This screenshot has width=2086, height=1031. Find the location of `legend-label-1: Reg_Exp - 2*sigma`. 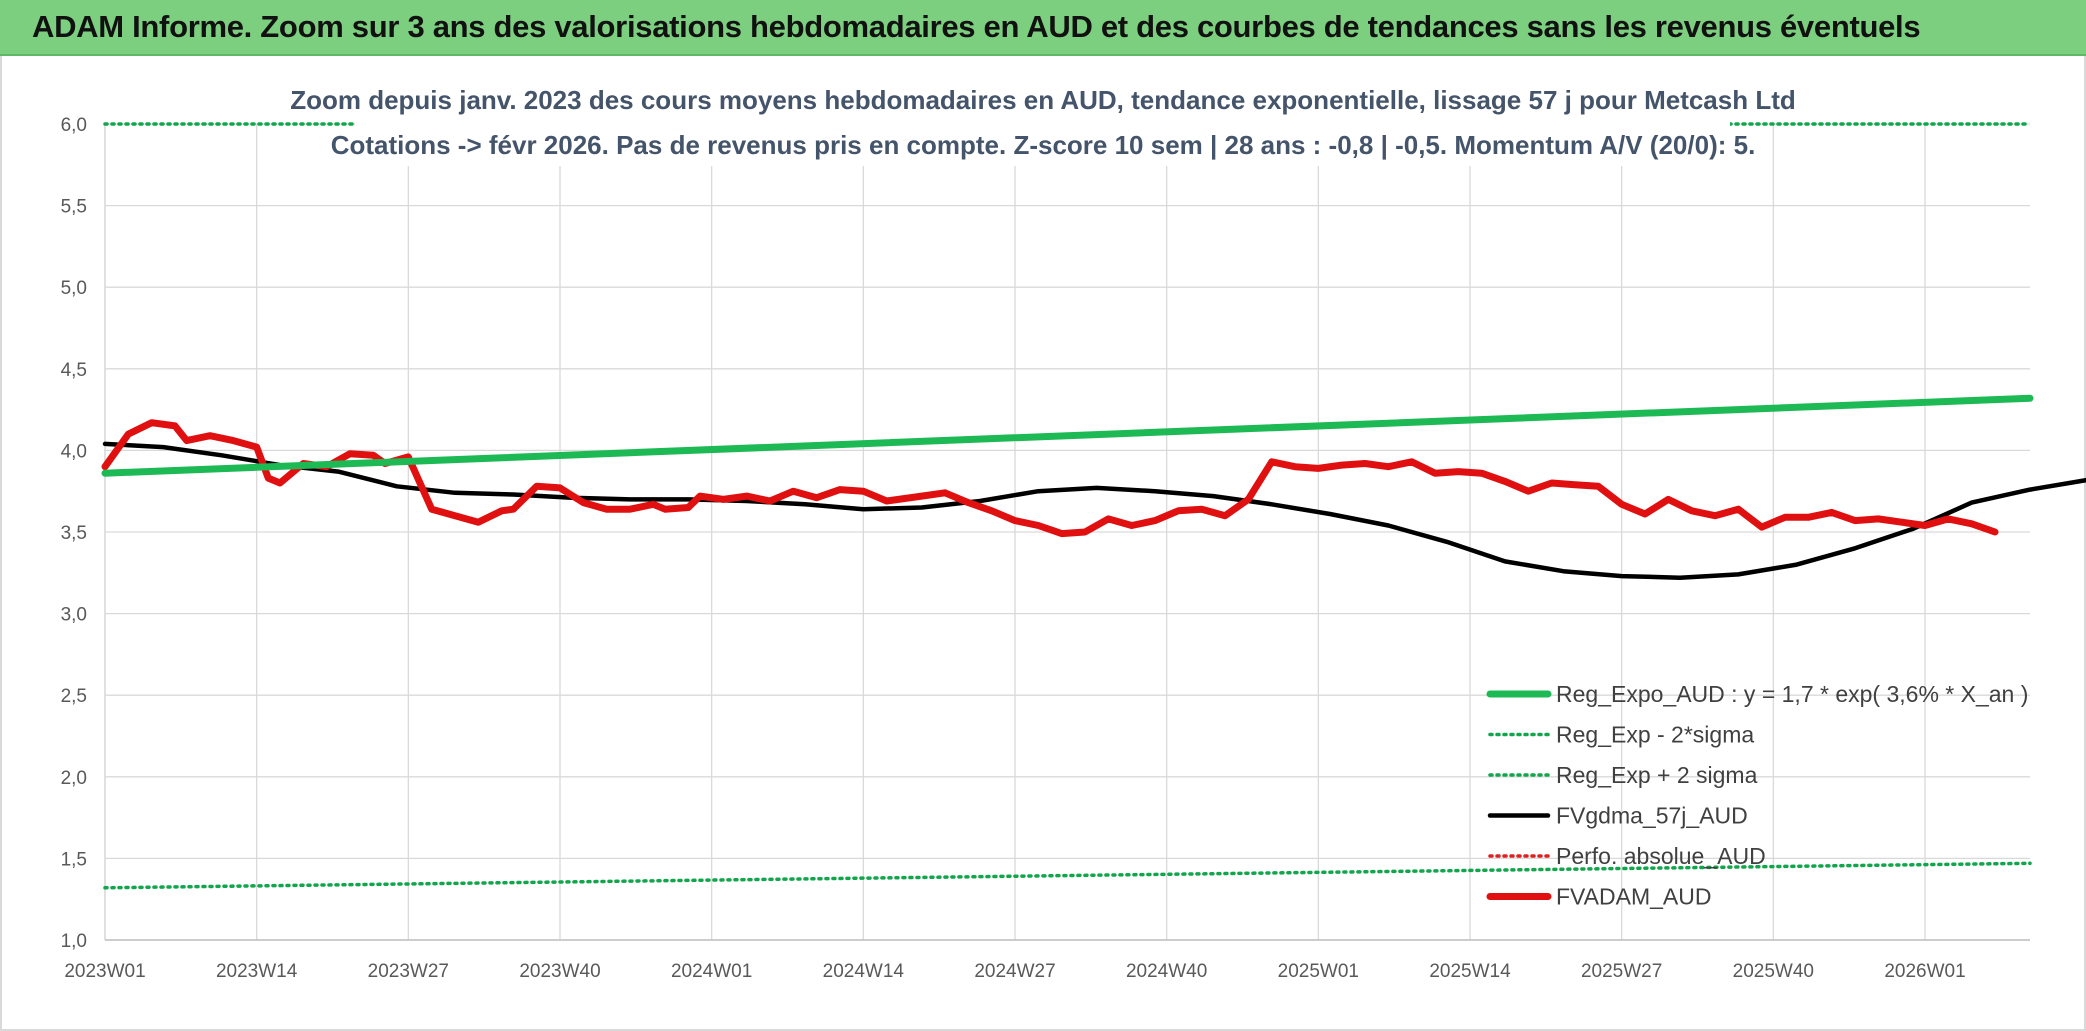

legend-label-1: Reg_Exp - 2*sigma is located at coordinates (1655, 735).